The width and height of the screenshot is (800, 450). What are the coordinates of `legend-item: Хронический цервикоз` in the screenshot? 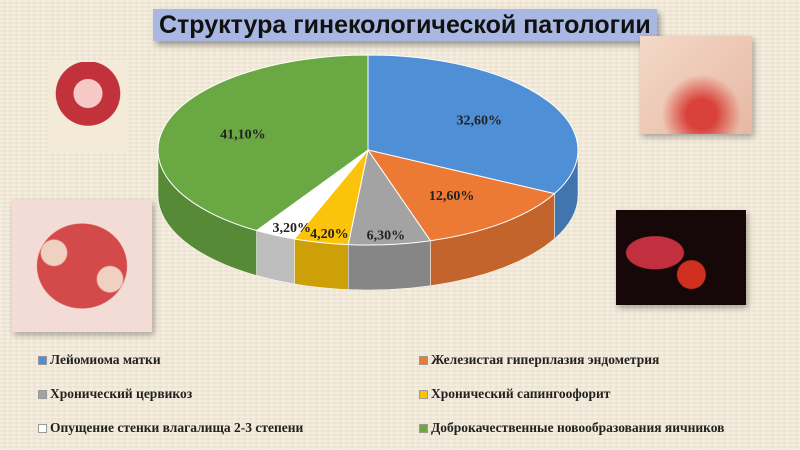 It's located at (115, 394).